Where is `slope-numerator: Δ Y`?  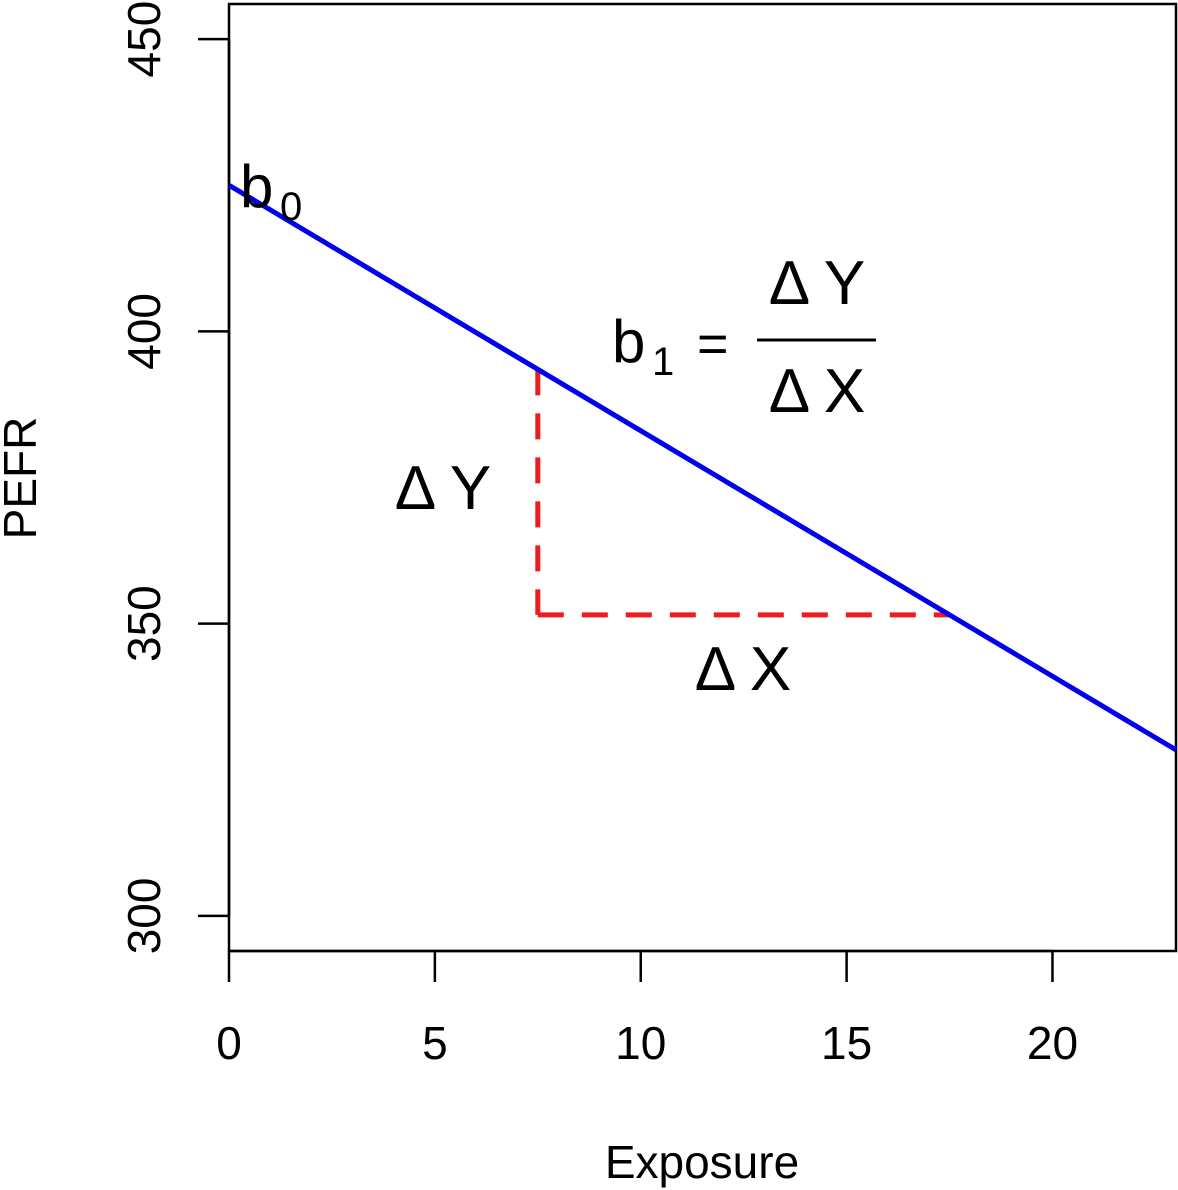
slope-numerator: Δ Y is located at coordinates (817, 283).